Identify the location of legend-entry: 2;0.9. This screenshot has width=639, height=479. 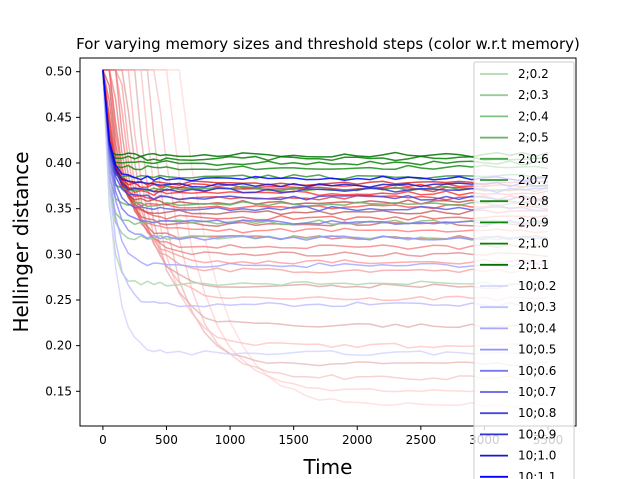
(533, 222).